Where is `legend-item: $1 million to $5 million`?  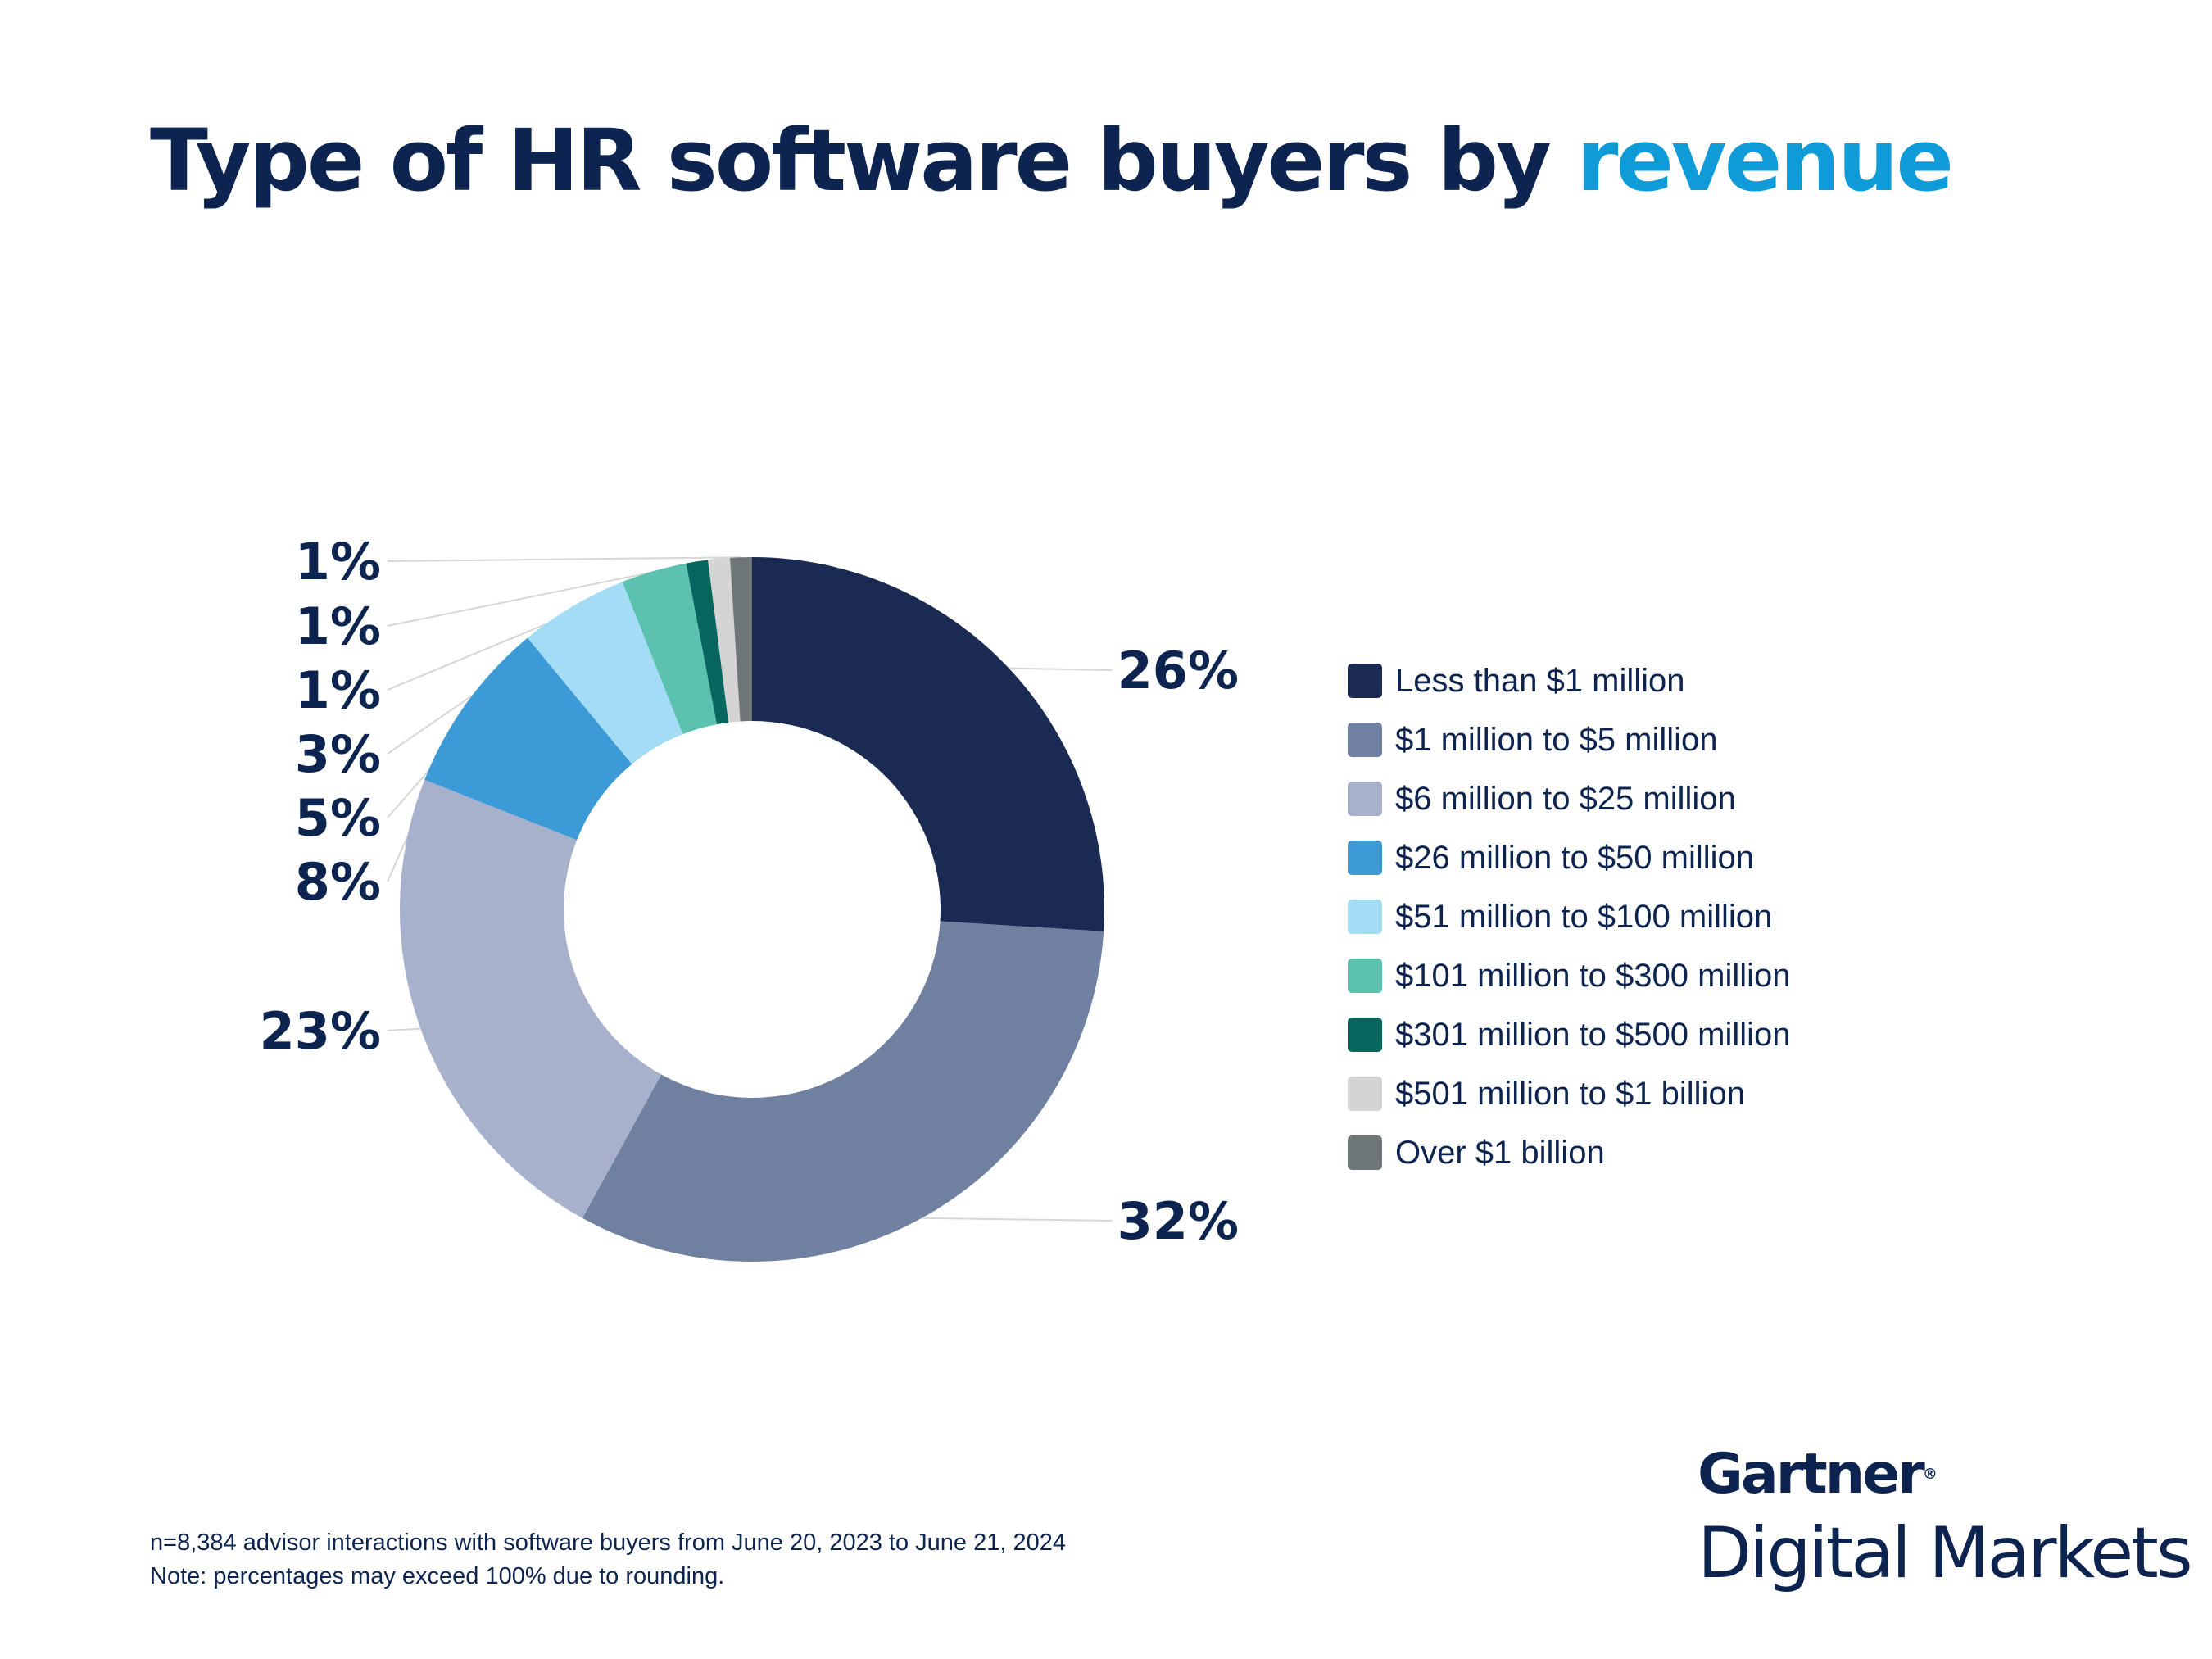 legend-item: $1 million to $5 million is located at coordinates (1569, 739).